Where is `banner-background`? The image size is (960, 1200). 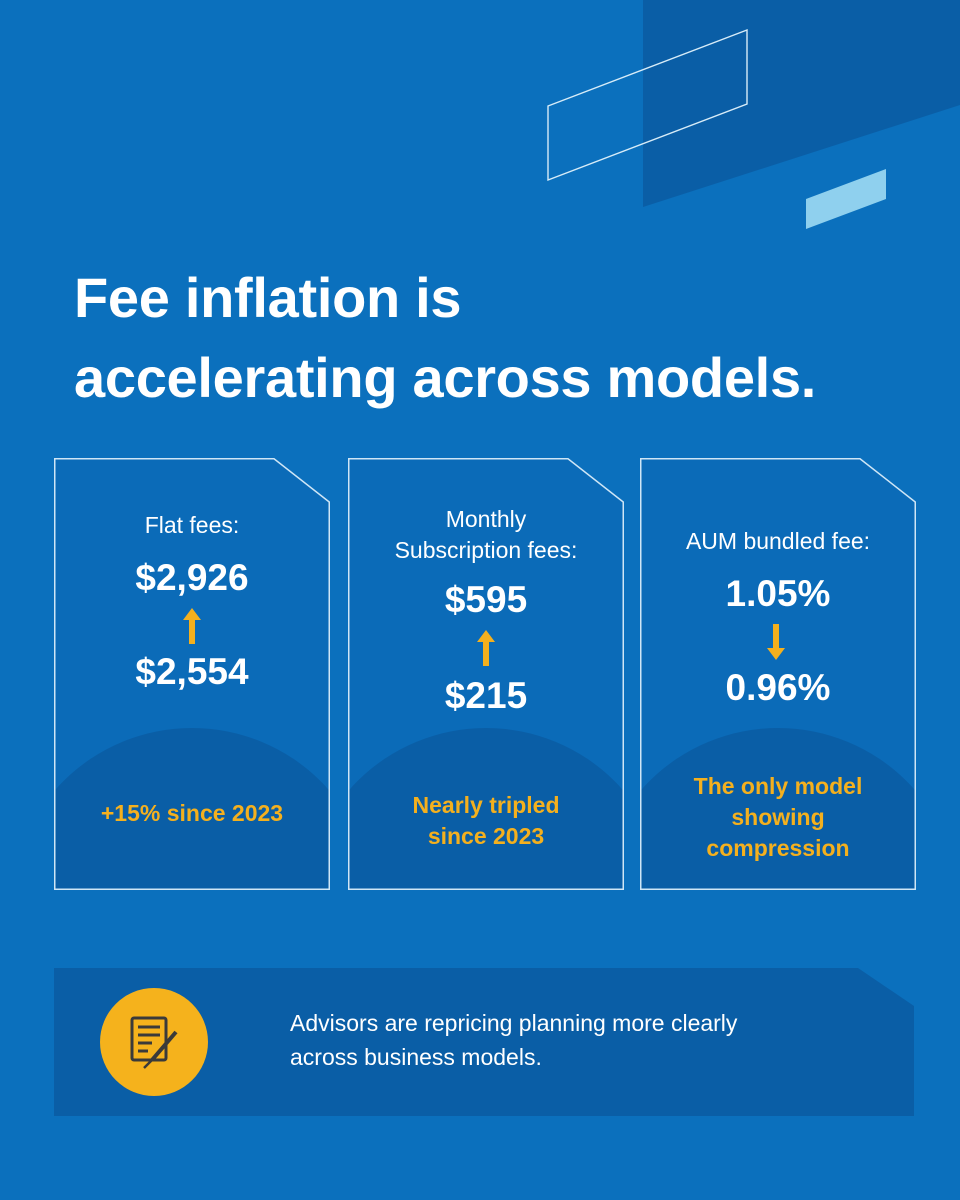 banner-background is located at coordinates (484, 1042).